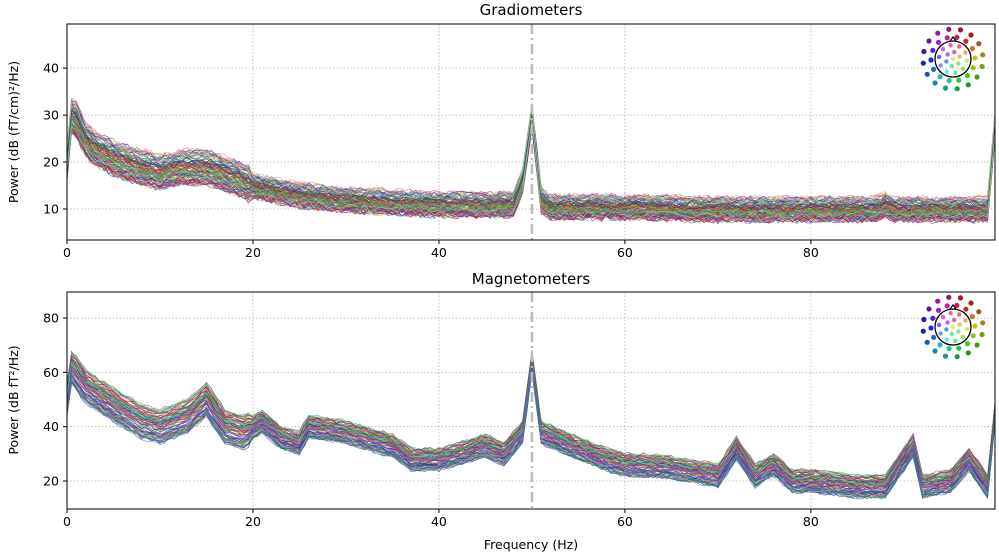 Image resolution: width=999 pixels, height=560 pixels. I want to click on x-tick-label: 0, so click(67, 521).